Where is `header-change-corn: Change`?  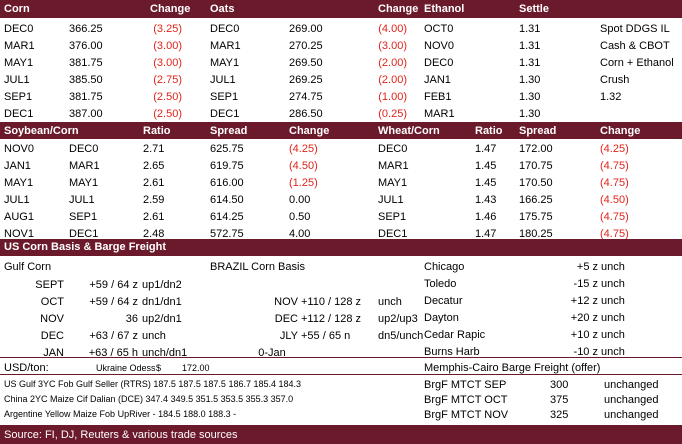
header-change-corn: Change is located at coordinates (170, 9).